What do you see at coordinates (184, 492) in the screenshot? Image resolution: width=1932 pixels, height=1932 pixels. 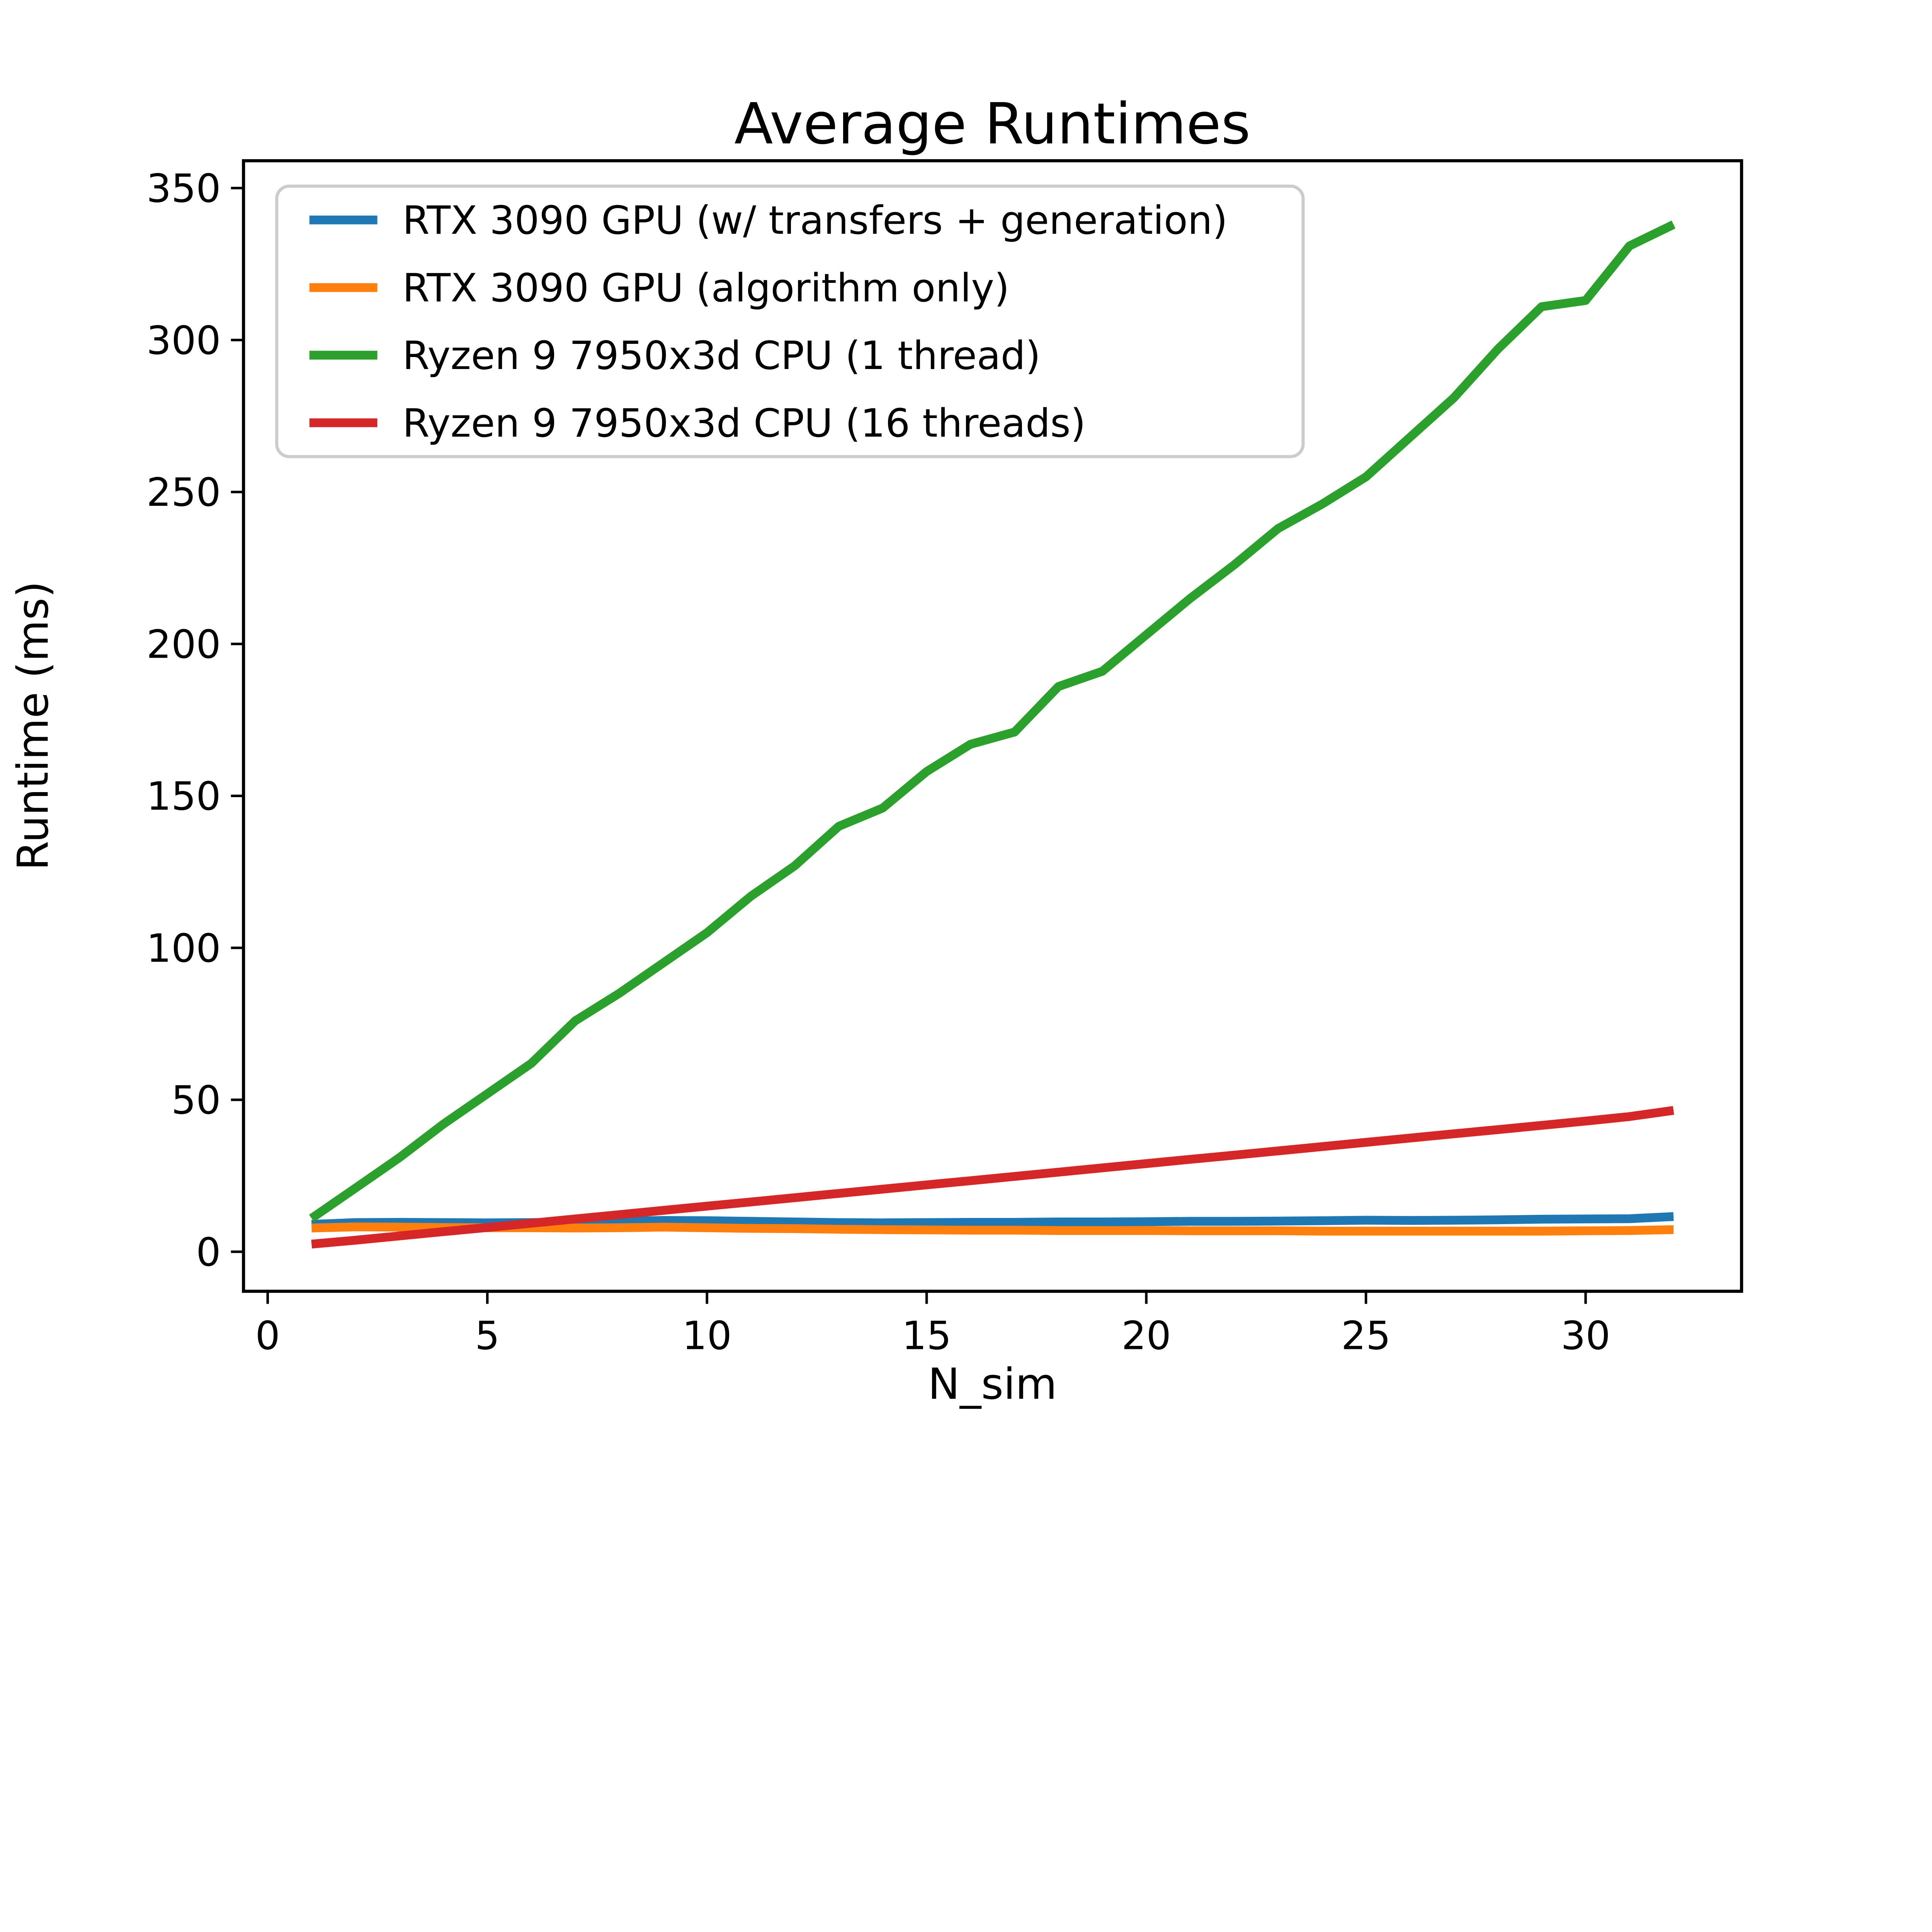 I see `y-tick-label: 250` at bounding box center [184, 492].